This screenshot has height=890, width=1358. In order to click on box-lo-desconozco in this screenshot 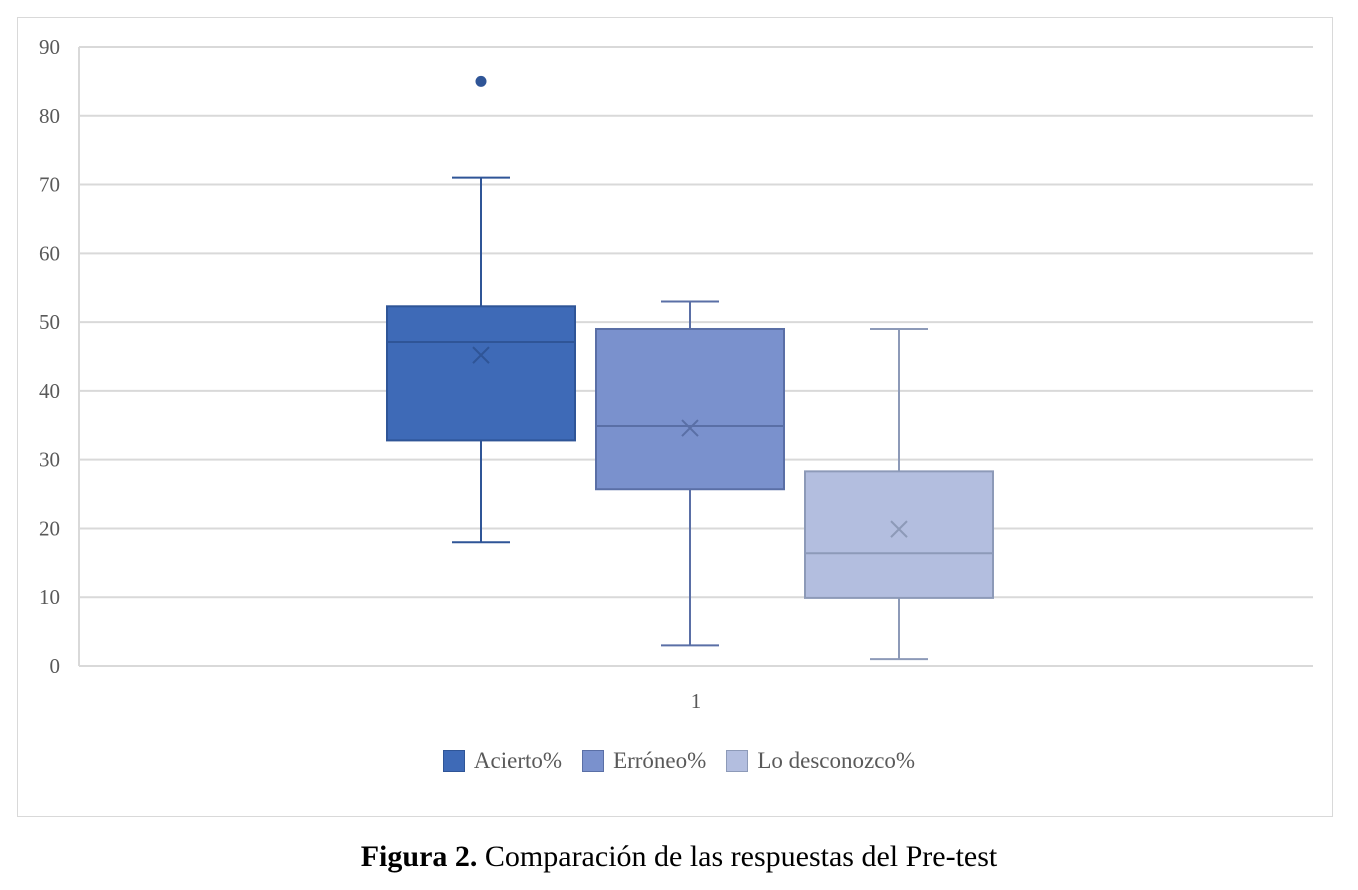, I will do `click(899, 494)`.